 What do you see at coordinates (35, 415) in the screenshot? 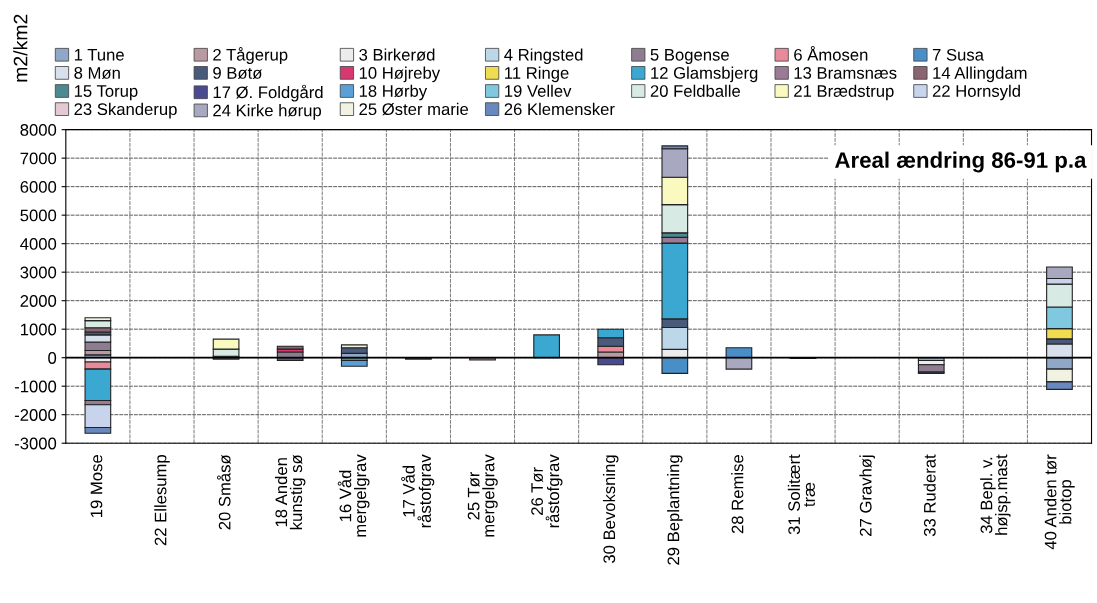
I see `y-tick-label: -2000` at bounding box center [35, 415].